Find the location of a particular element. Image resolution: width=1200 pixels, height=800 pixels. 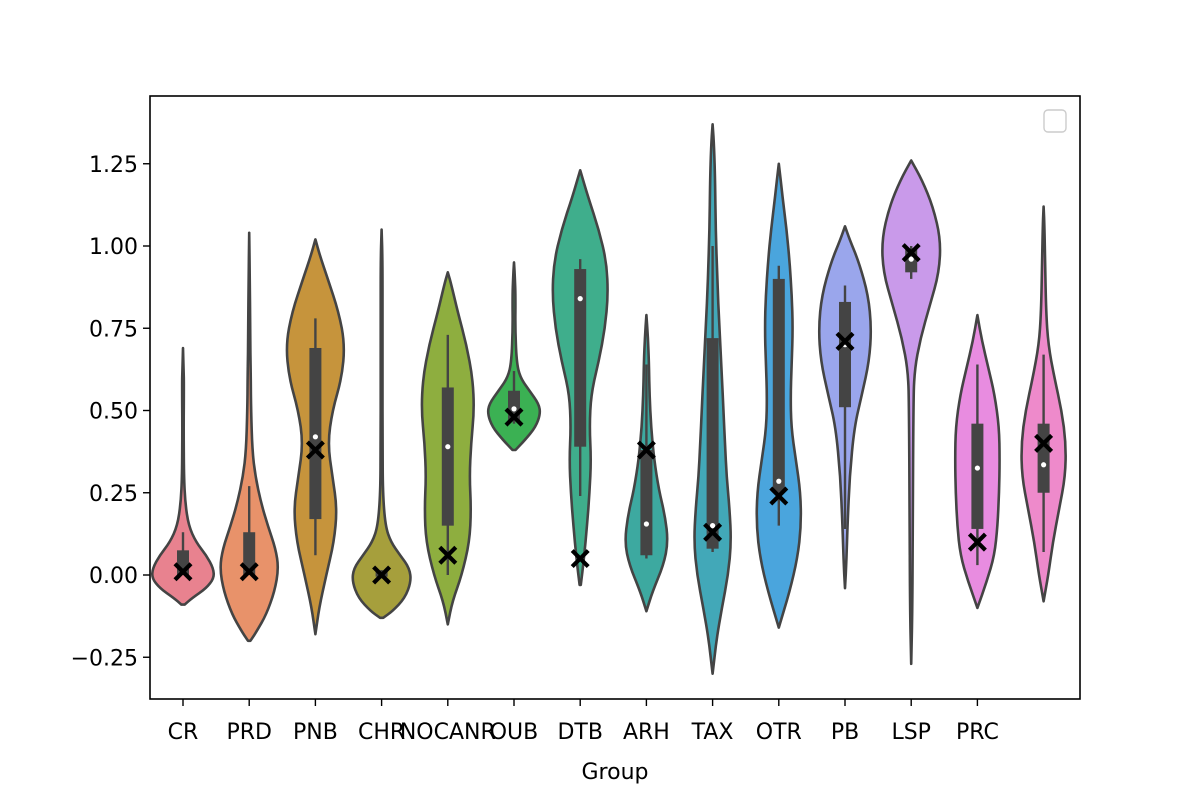

y-tick-label: −0.25 is located at coordinates (104, 658).